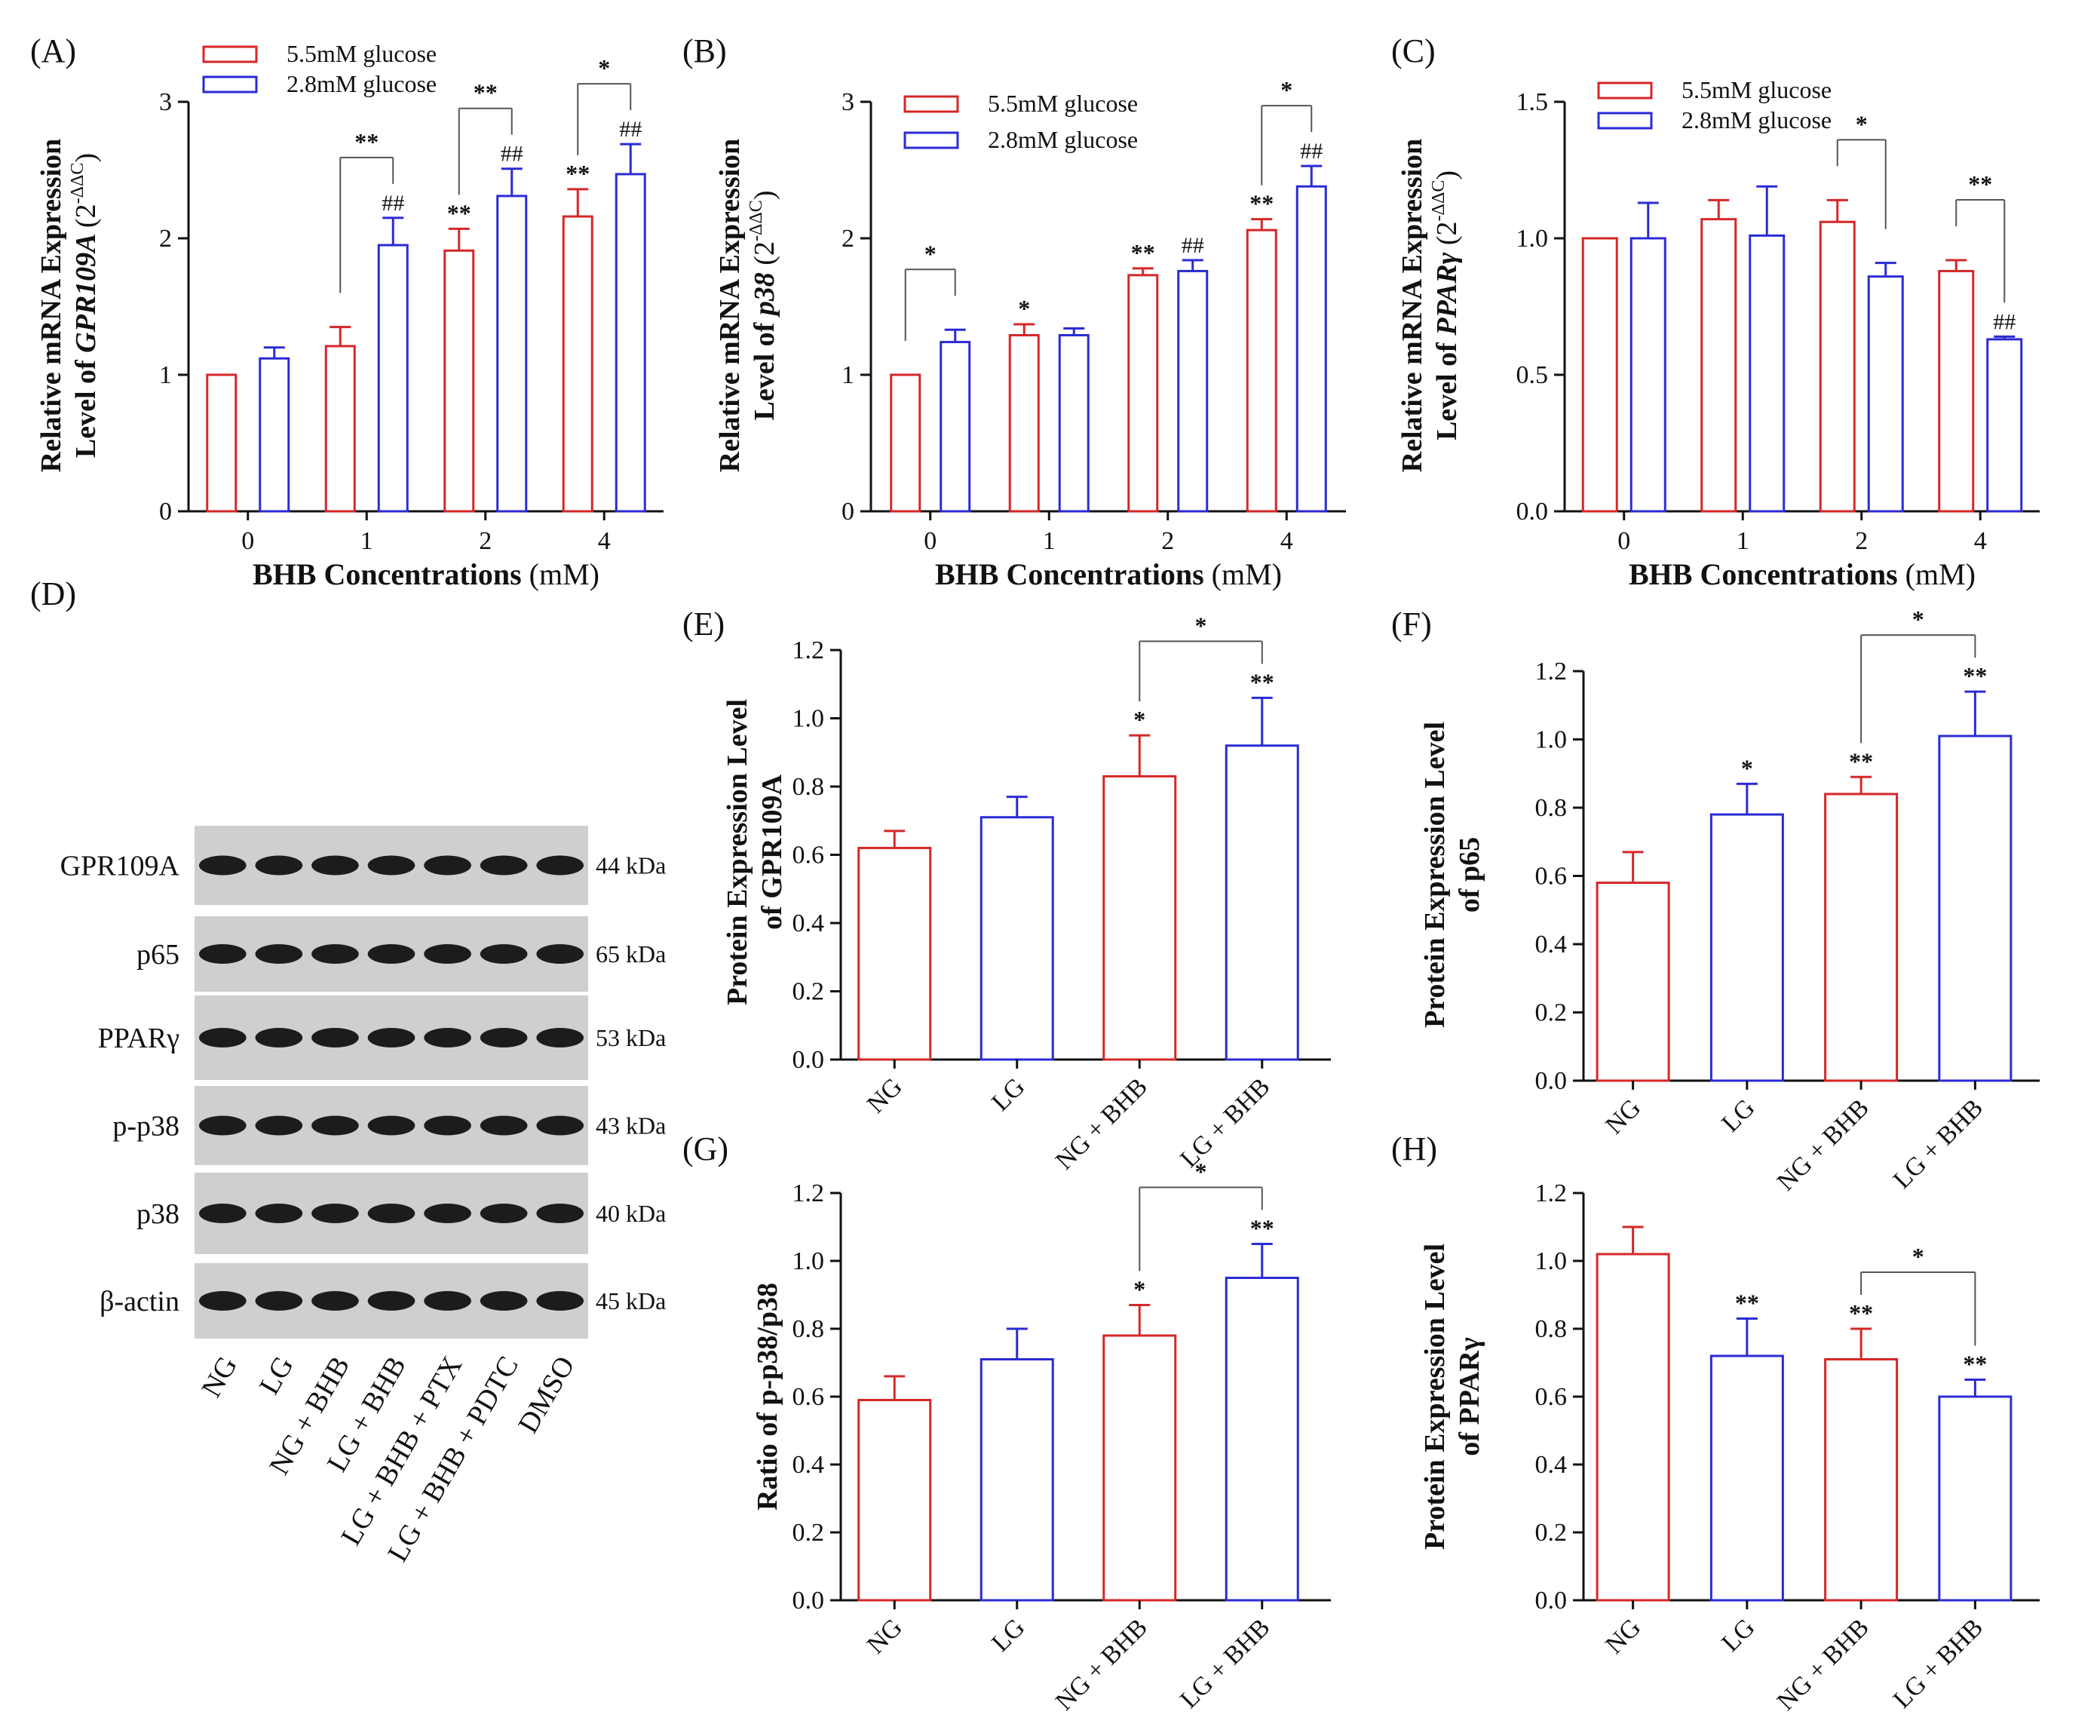  Describe the element at coordinates (1439, 201) in the screenshot. I see `y-label-unit-sup: -ΔΔC` at that location.